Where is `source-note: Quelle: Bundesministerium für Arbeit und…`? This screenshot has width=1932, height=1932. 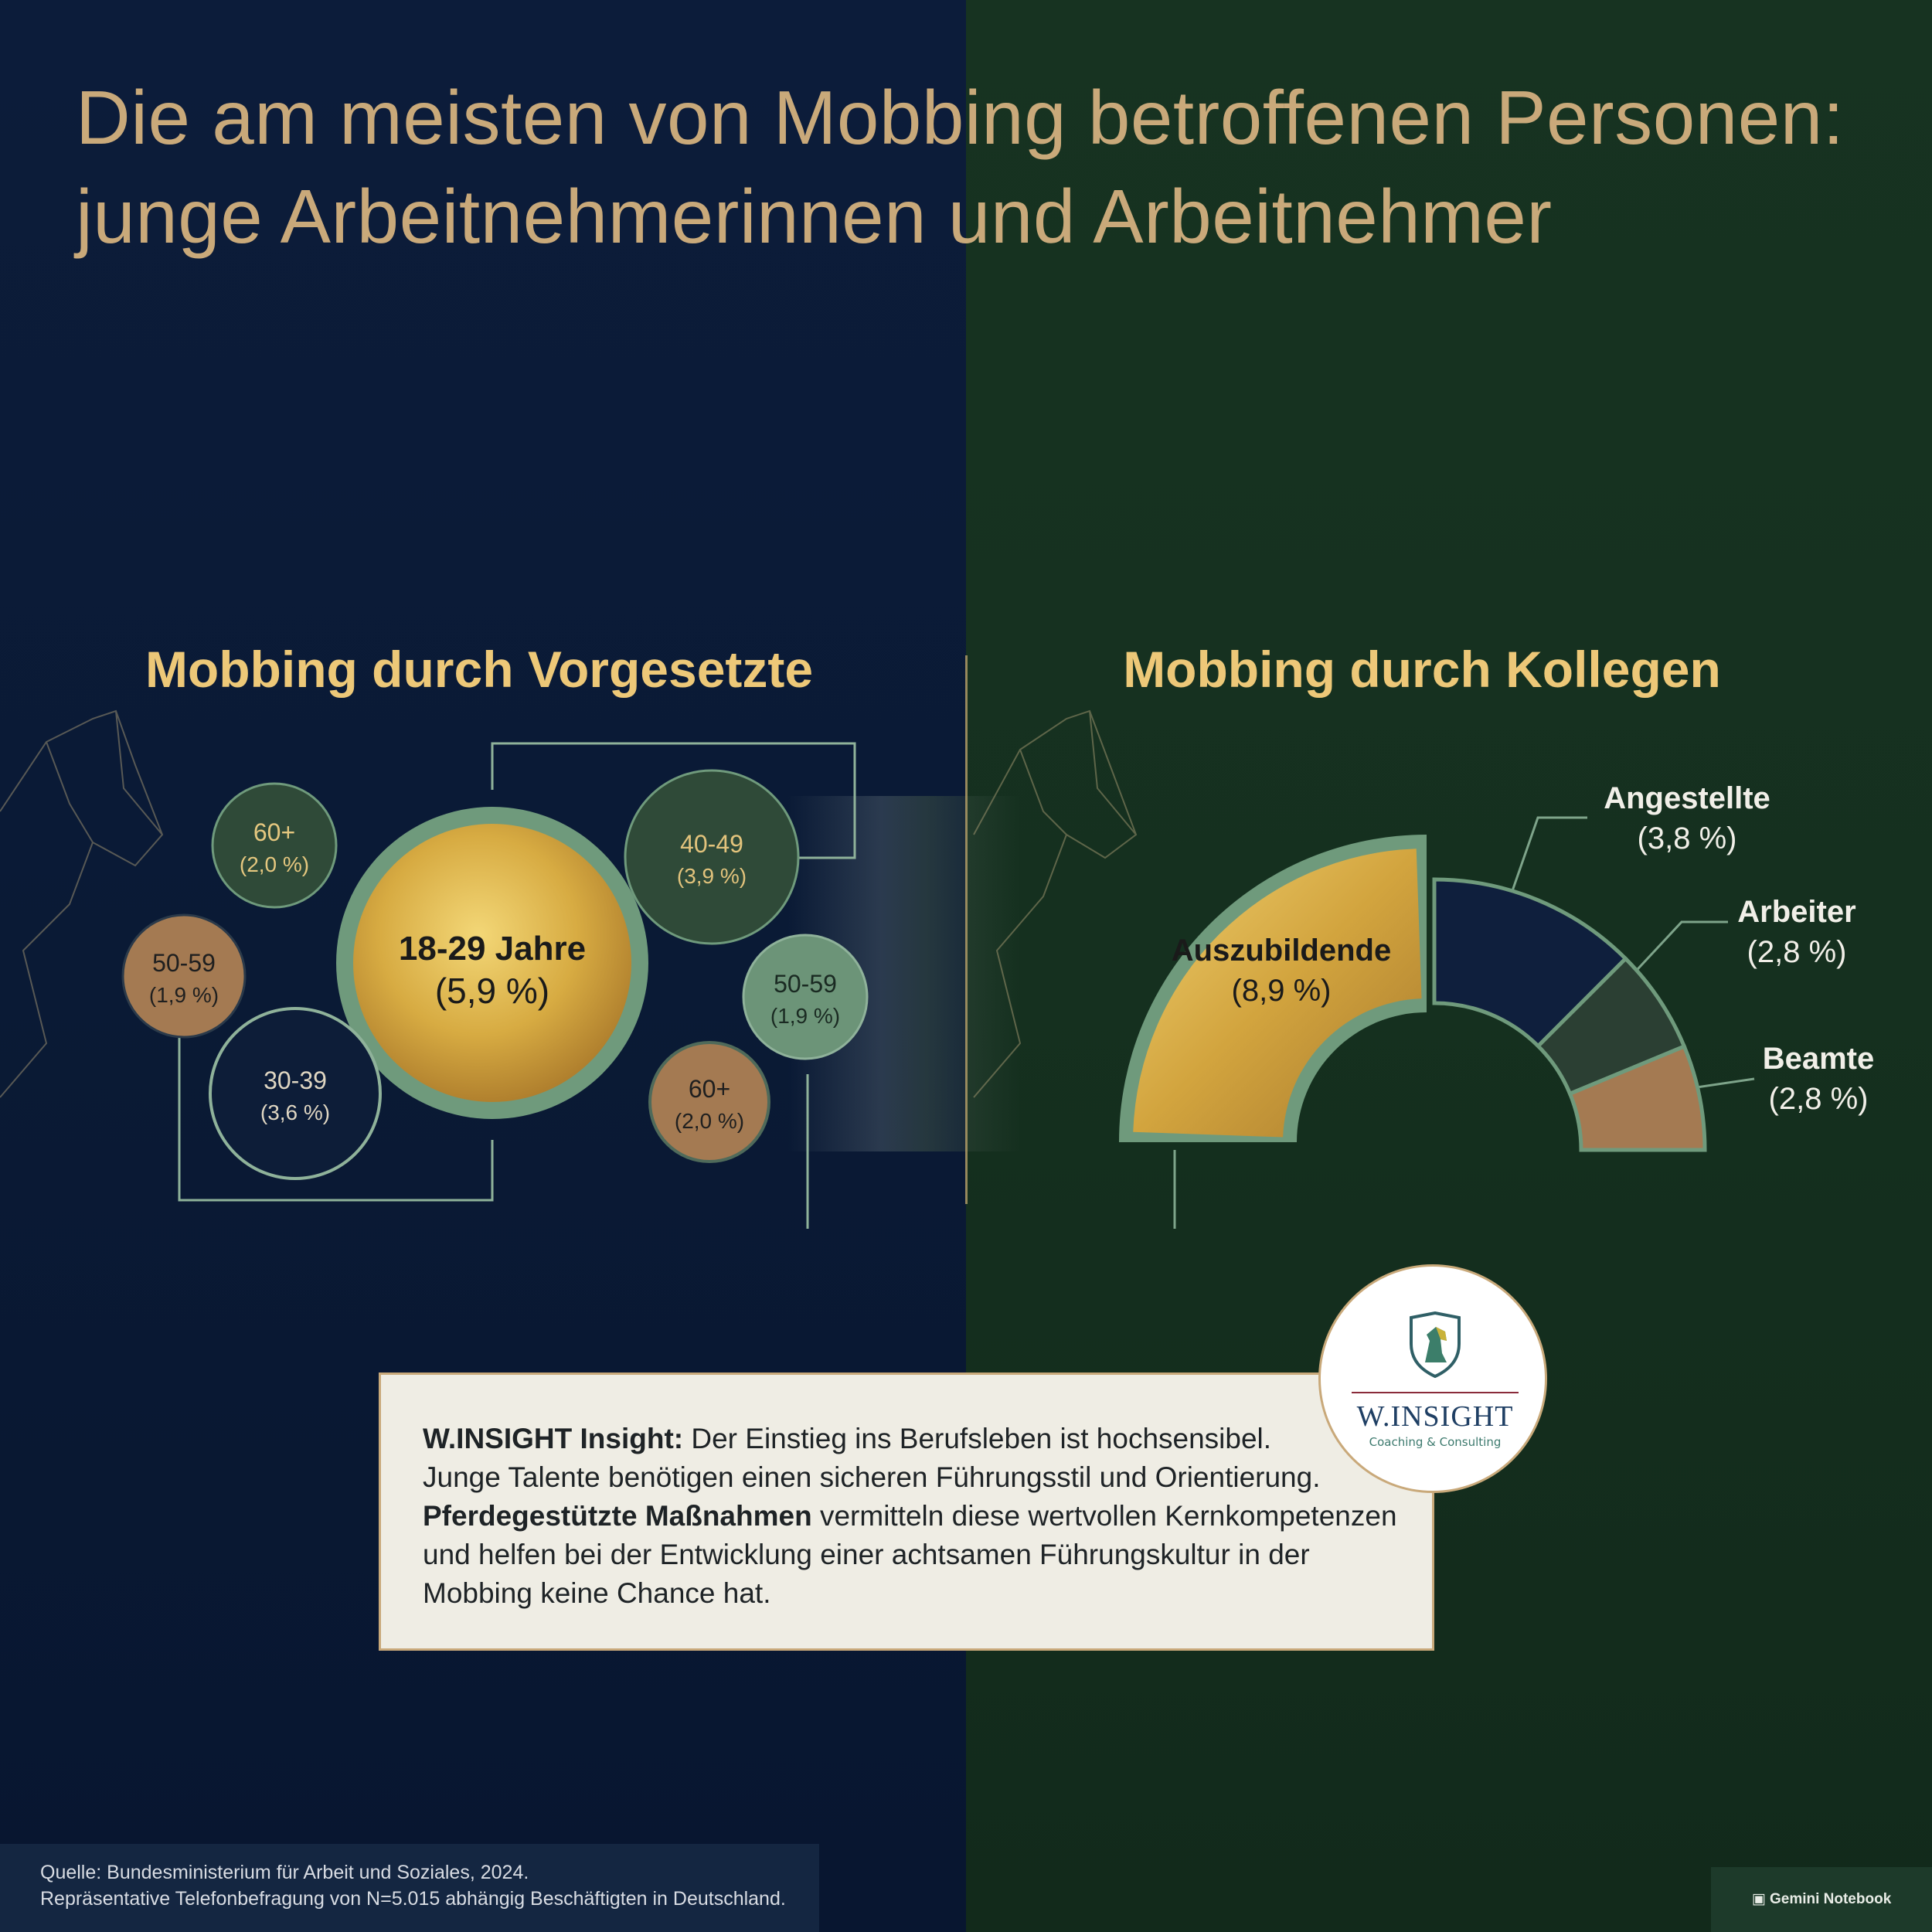 source-note: Quelle: Bundesministerium für Arbeit und… is located at coordinates (410, 1888).